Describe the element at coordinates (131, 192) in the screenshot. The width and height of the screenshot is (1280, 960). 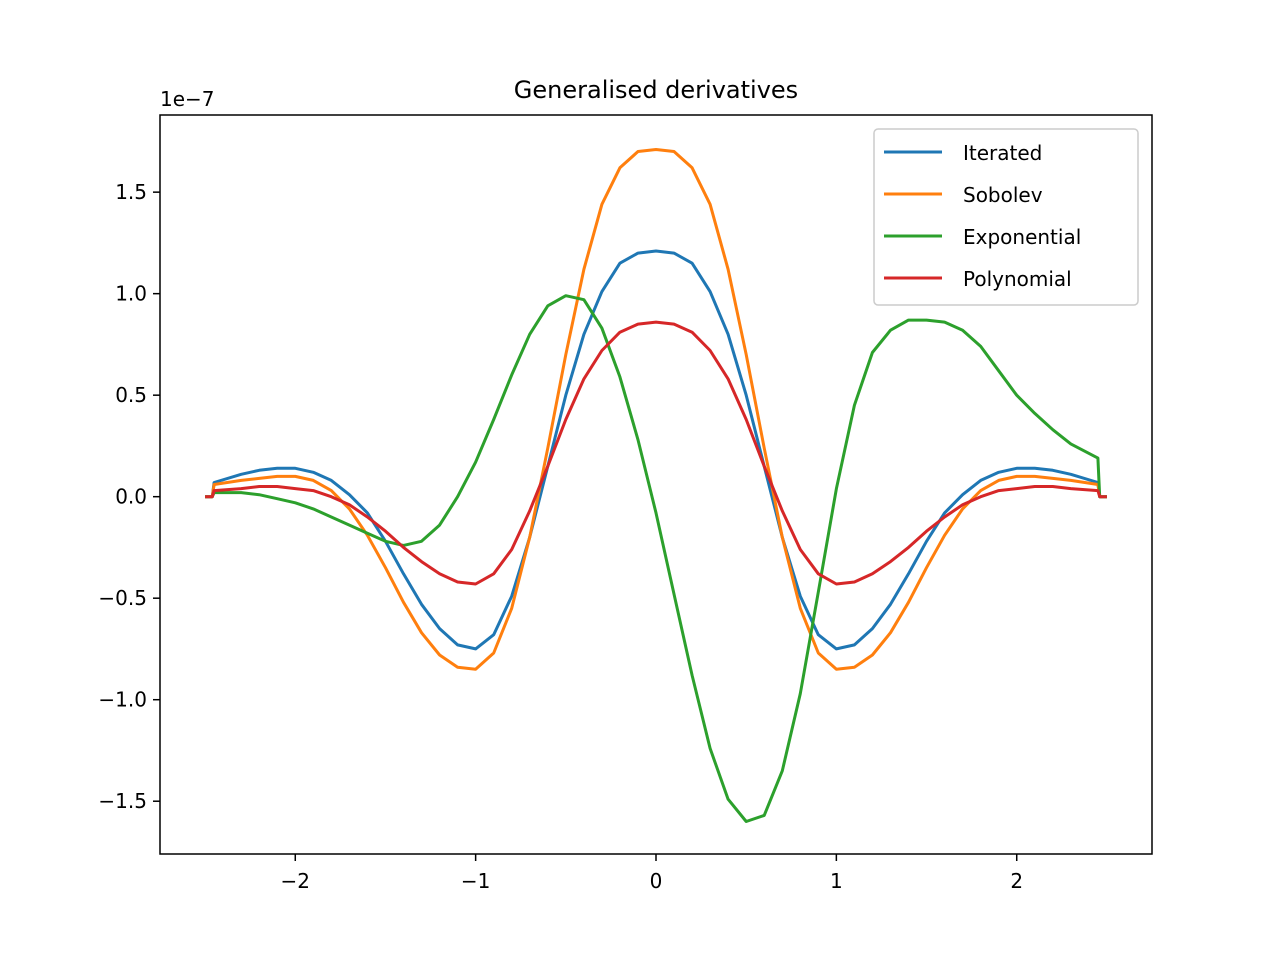
I see `y-tick-label: 1.5` at that location.